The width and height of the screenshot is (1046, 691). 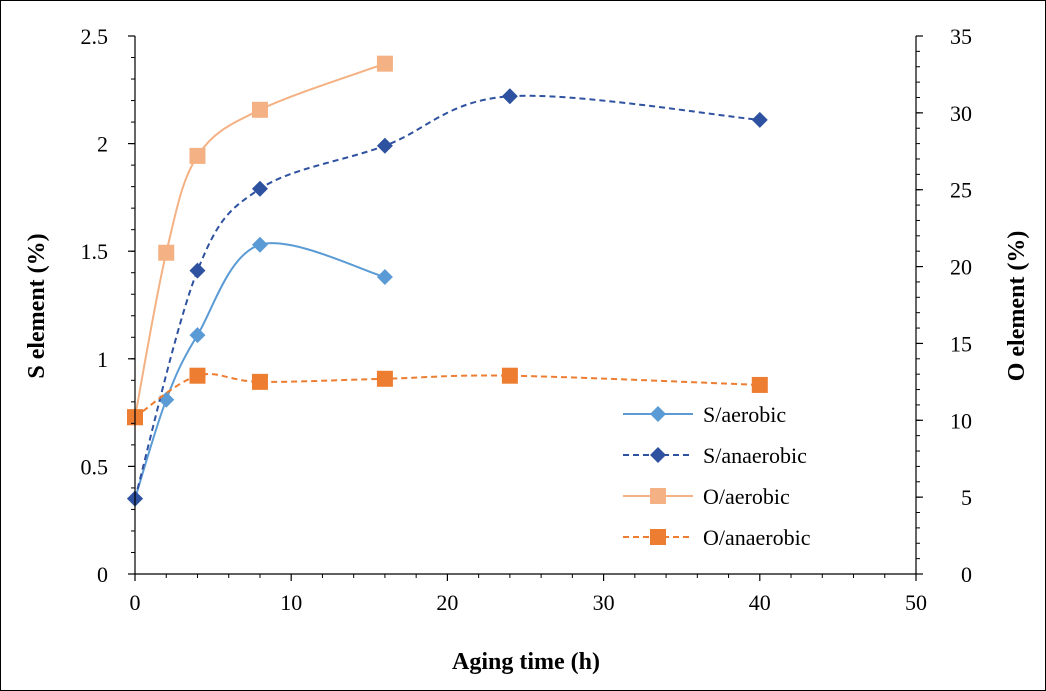 What do you see at coordinates (95, 466) in the screenshot?
I see `y-tick-label: 0.5` at bounding box center [95, 466].